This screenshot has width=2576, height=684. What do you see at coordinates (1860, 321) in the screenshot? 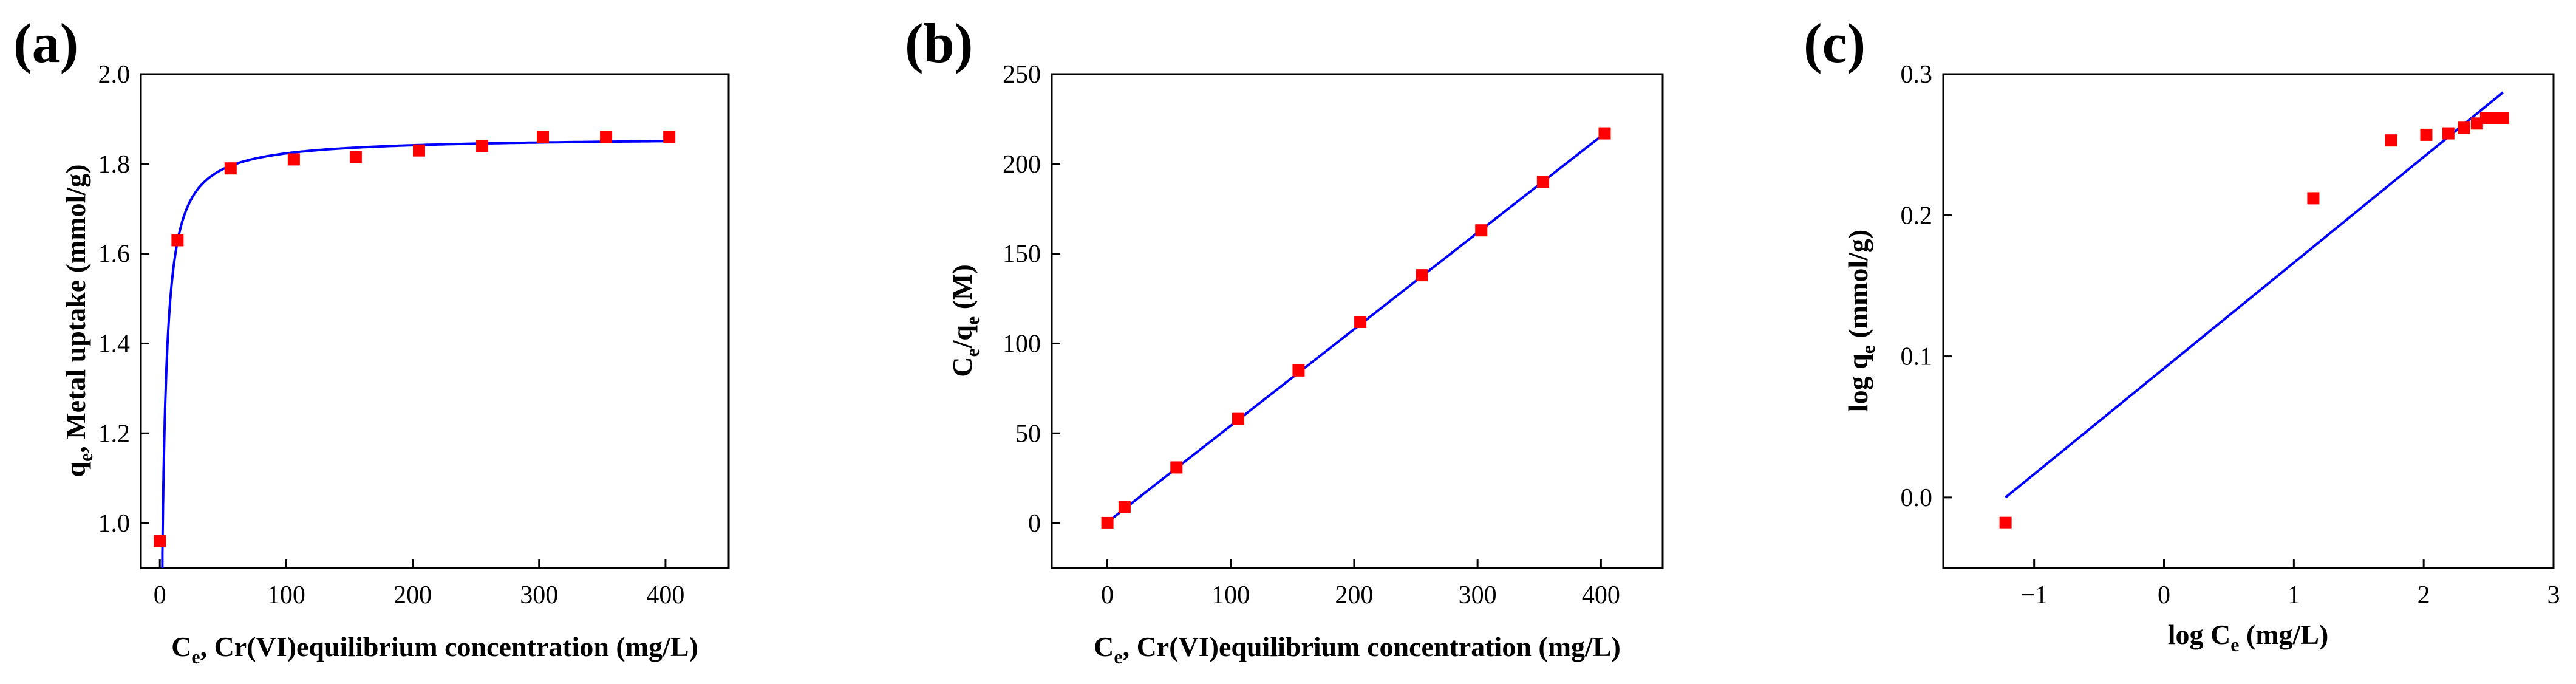
I see `y-axis-label-c: log qe (mmol/g)` at bounding box center [1860, 321].